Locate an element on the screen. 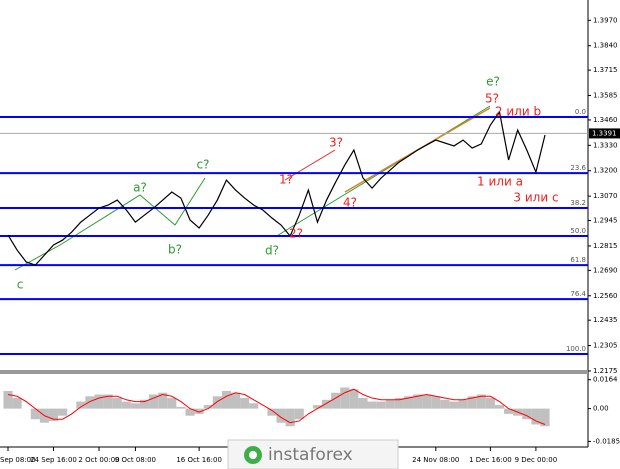 The image size is (620, 469). fib-label: 38.2 is located at coordinates (578, 203).